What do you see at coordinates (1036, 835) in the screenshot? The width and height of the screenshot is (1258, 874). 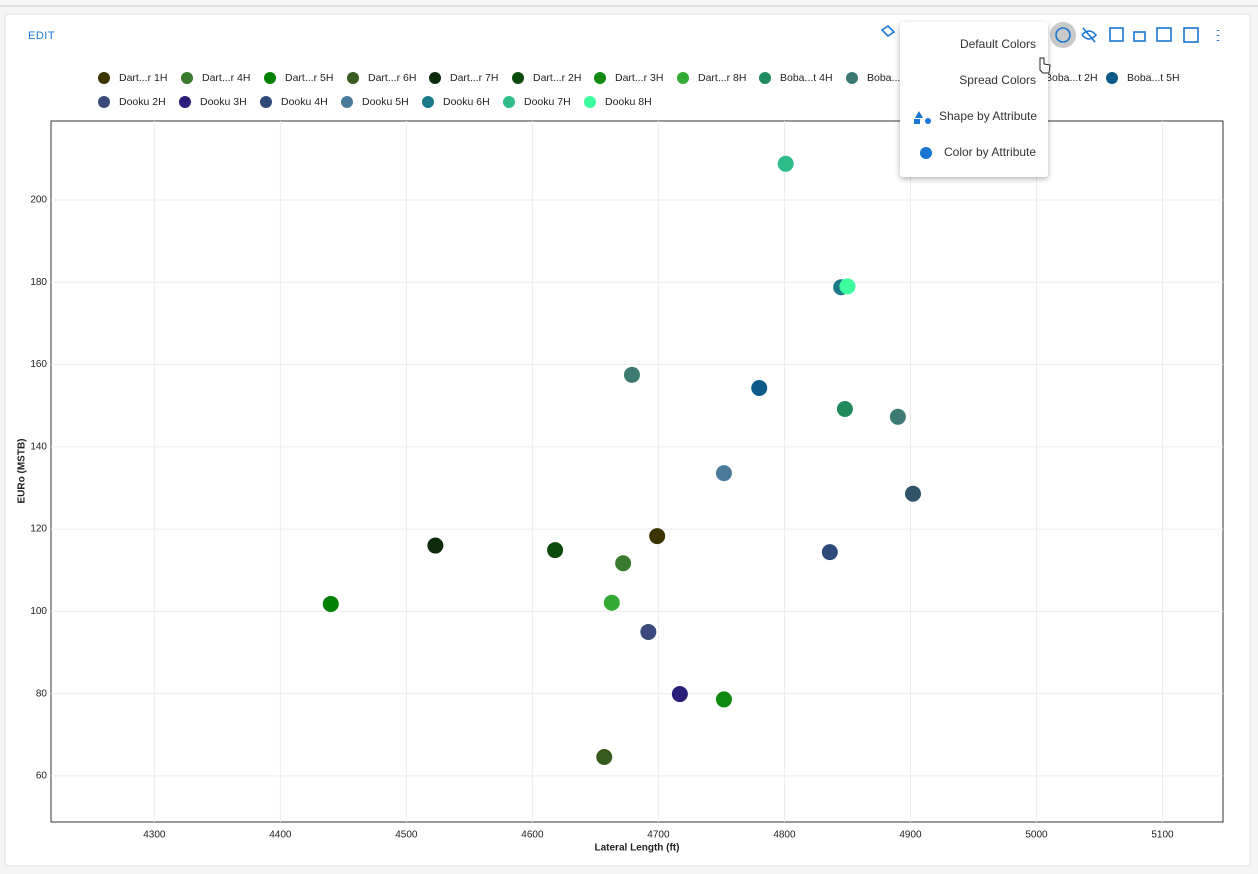 I see `x-tick-label: 5000` at bounding box center [1036, 835].